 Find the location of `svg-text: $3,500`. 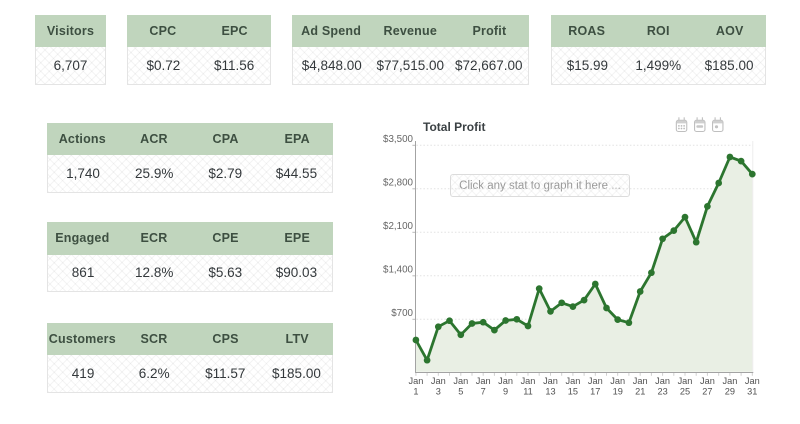

svg-text: $3,500 is located at coordinates (398, 139).